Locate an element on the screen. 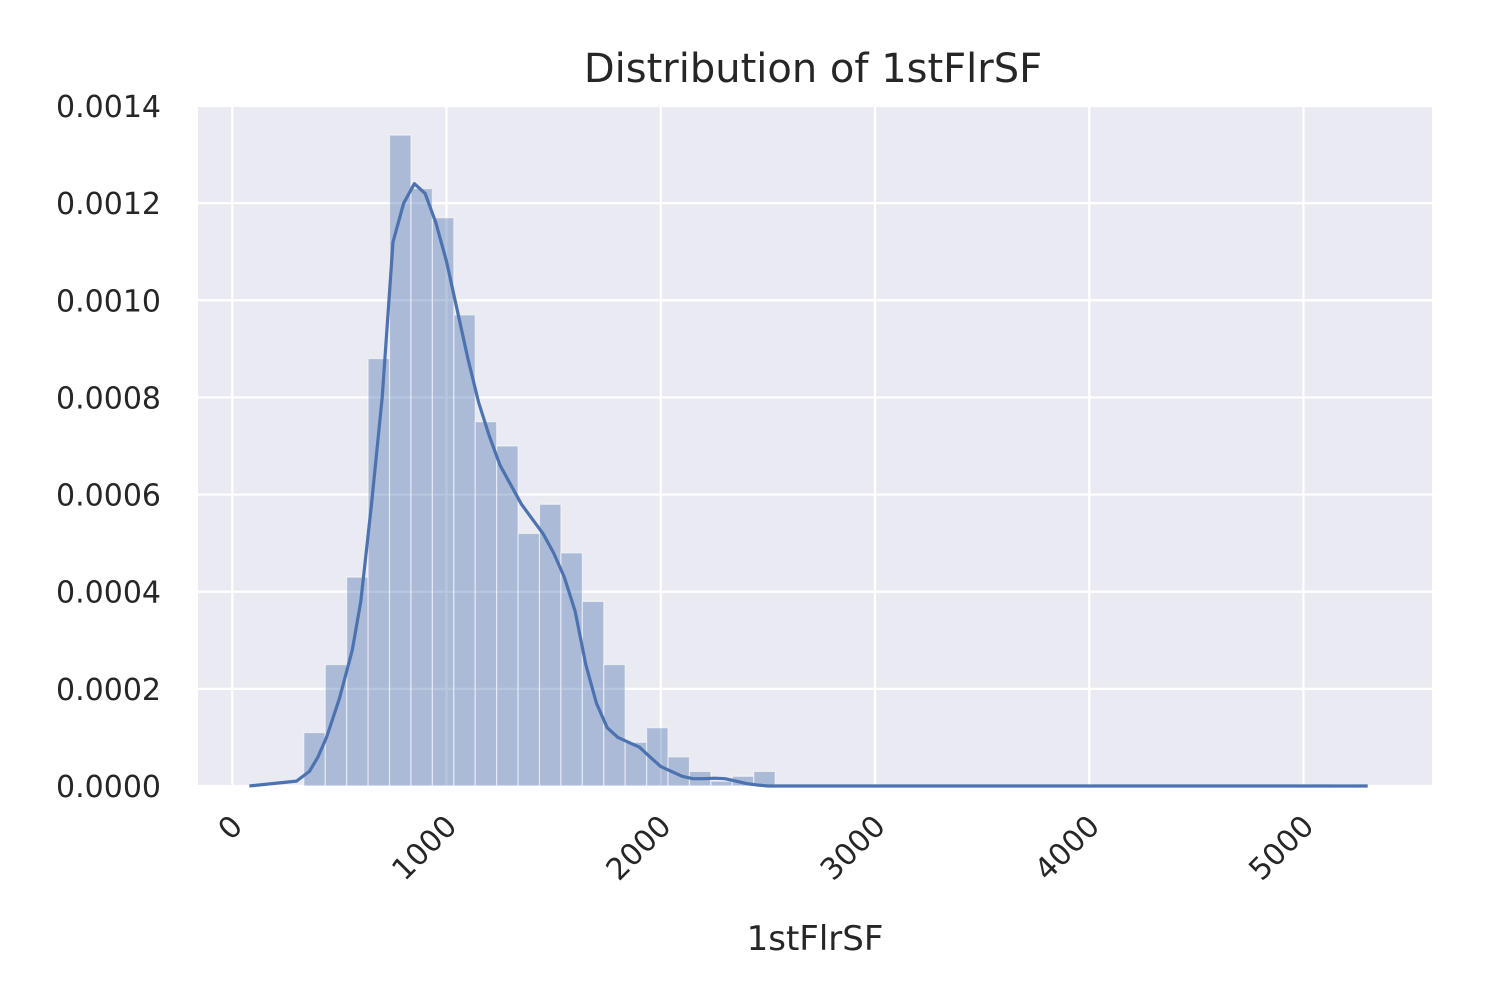 The width and height of the screenshot is (1500, 1000). x-tick-label: 5000 is located at coordinates (1281, 848).